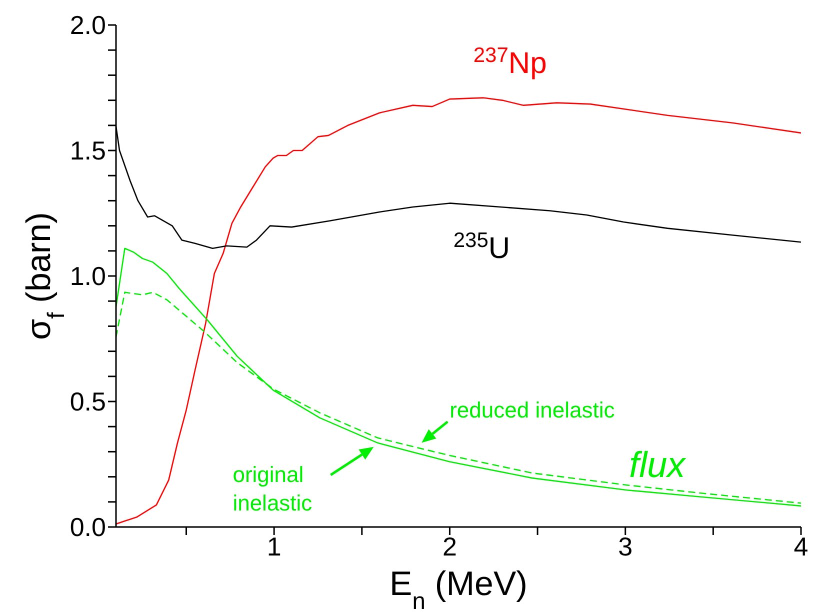 The width and height of the screenshot is (814, 612). Describe the element at coordinates (510, 61) in the screenshot. I see `series-label: $^{237}$Np` at that location.